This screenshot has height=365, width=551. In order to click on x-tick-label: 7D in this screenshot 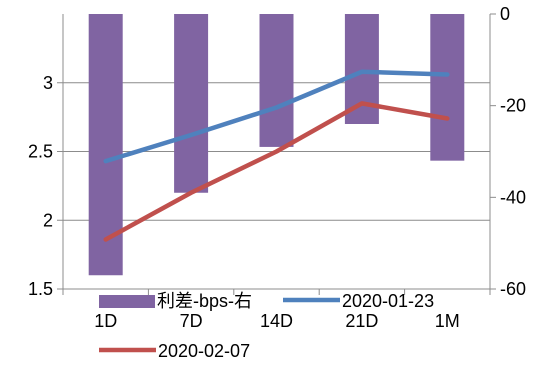, I will do `click(191, 321)`.